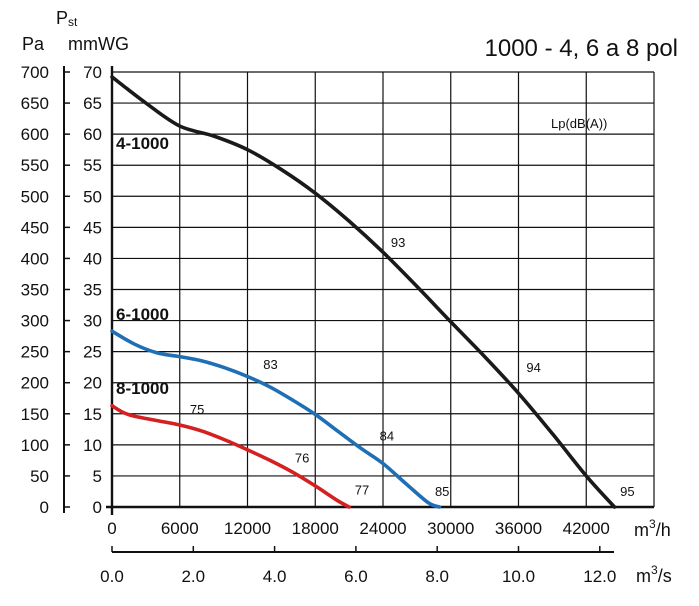 The height and width of the screenshot is (606, 699). Describe the element at coordinates (92, 445) in the screenshot. I see `y-tick-mmwg-label: 10` at that location.